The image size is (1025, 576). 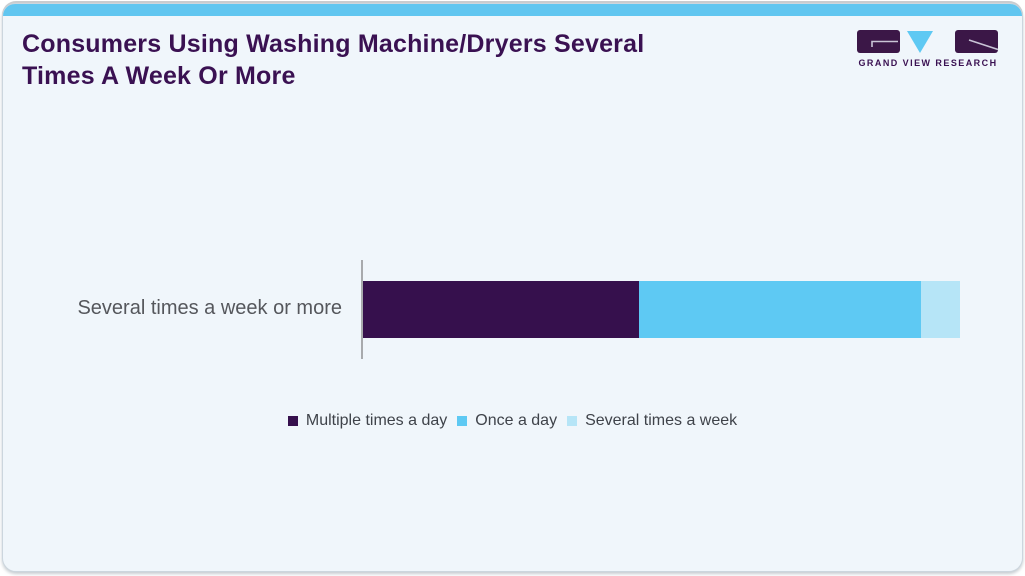 What do you see at coordinates (928, 63) in the screenshot?
I see `logo-text: GRAND VIEW RESEARCH` at bounding box center [928, 63].